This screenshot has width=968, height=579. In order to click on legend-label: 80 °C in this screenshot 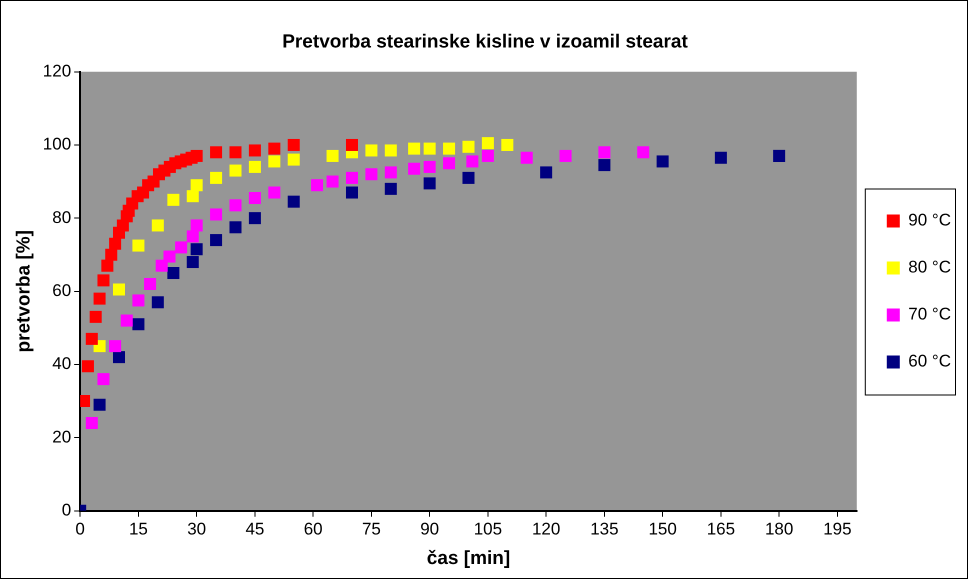, I will do `click(930, 267)`.